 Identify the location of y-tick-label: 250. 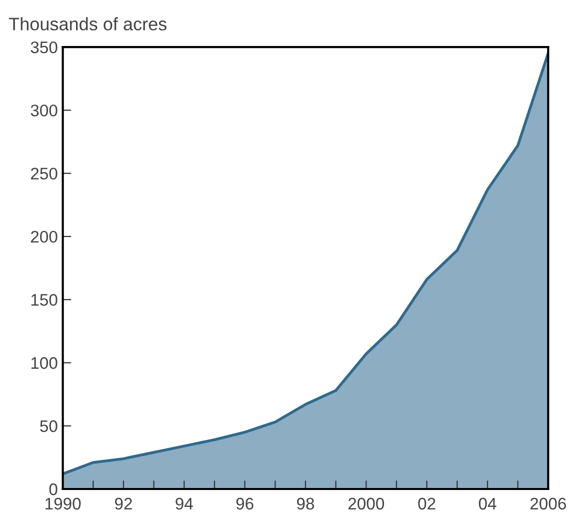
(44, 174).